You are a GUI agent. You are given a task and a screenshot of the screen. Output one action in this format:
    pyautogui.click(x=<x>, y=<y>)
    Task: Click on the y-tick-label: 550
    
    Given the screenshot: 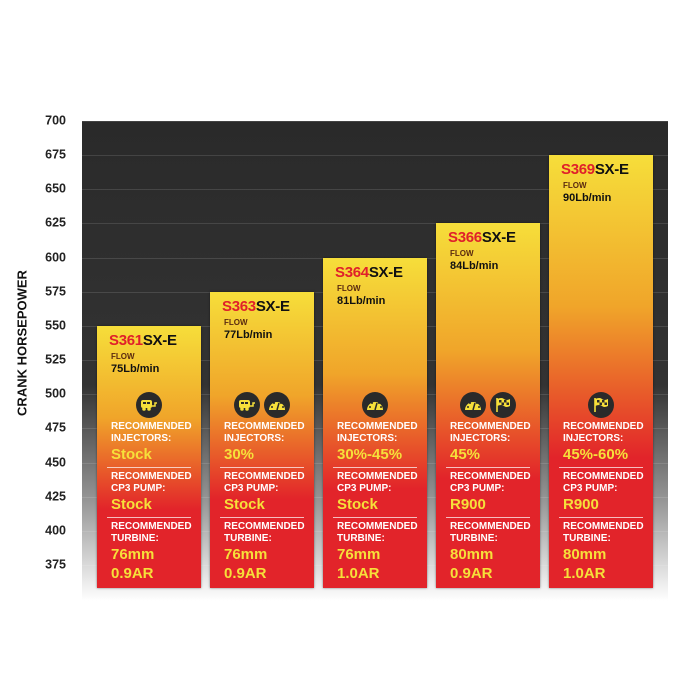 What is the action you would take?
    pyautogui.click(x=55, y=325)
    